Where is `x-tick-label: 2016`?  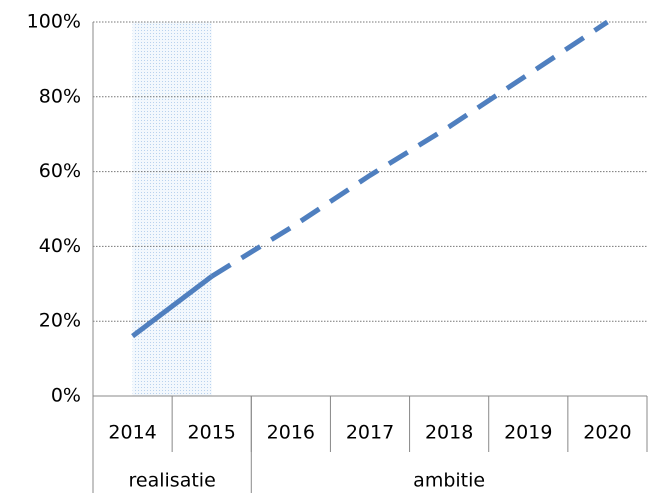
x-tick-label: 2016 is located at coordinates (291, 433).